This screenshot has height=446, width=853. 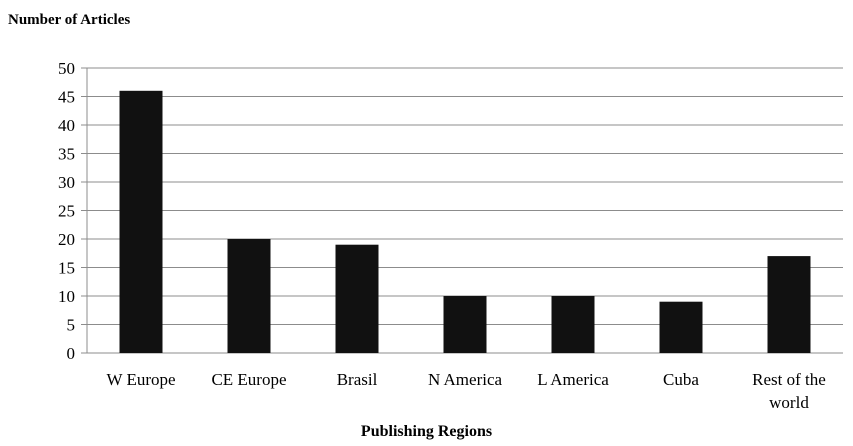 What do you see at coordinates (789, 391) in the screenshot?
I see `x-tick-label: Rest of the world` at bounding box center [789, 391].